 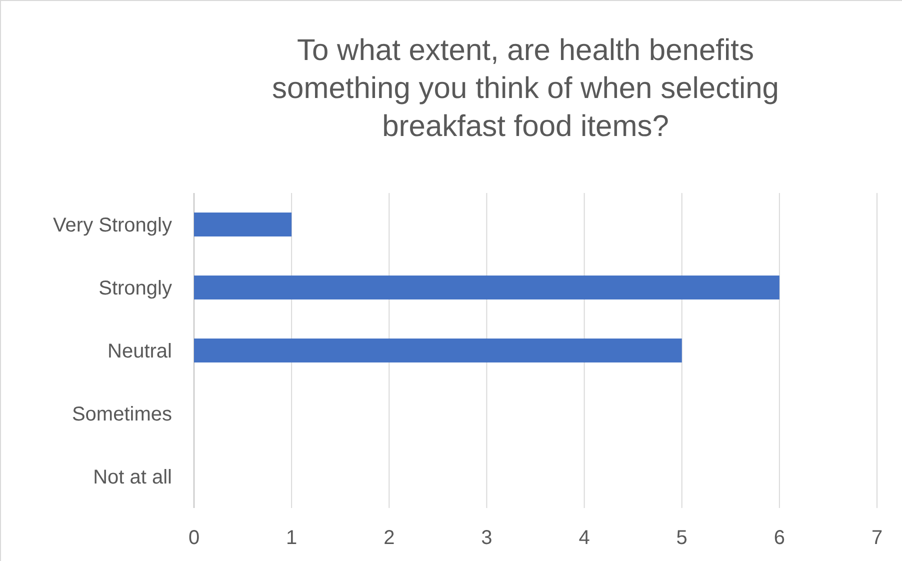 I want to click on chart-title: To what extent, are health benefits something you think of when selecting breakfast food items?, so click(x=525, y=88).